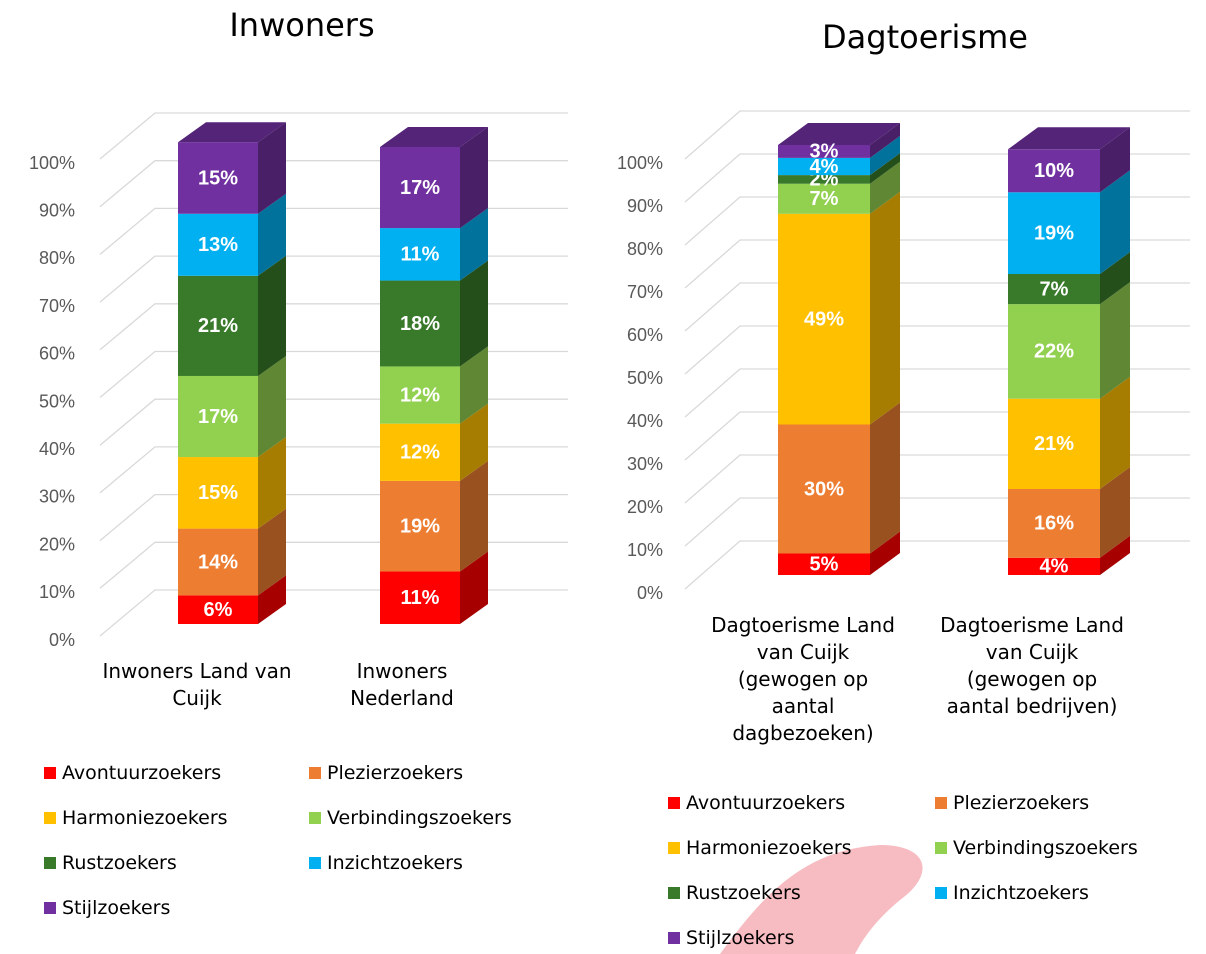 This screenshot has height=954, width=1206. What do you see at coordinates (402, 684) in the screenshot?
I see `x-tick-label: Inwoners Nederland` at bounding box center [402, 684].